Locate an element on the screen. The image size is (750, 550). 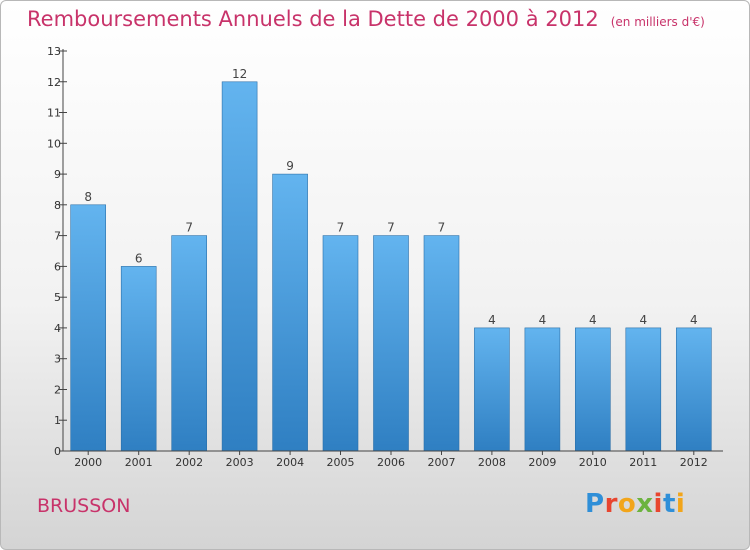
data-label-2007: 7 is located at coordinates (442, 228).